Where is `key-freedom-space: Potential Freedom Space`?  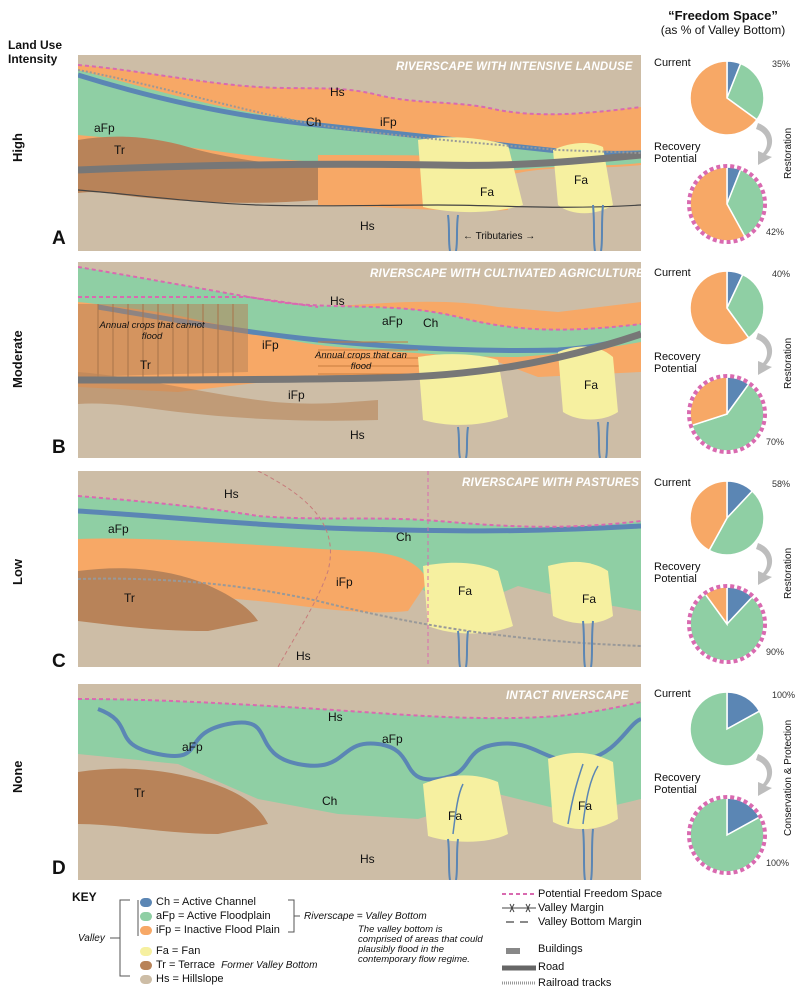 key-freedom-space: Potential Freedom Space is located at coordinates (600, 894).